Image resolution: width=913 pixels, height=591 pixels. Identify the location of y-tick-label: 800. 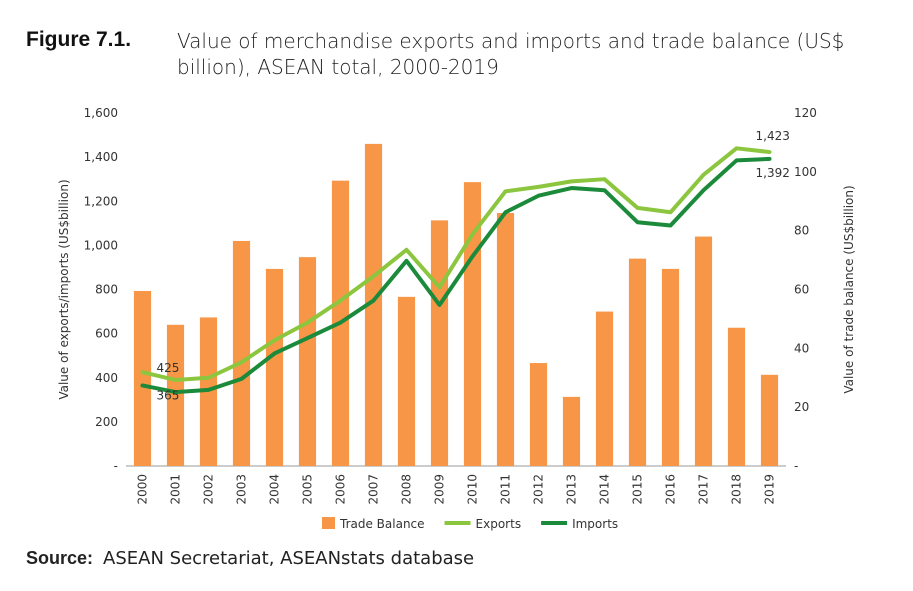
(106, 290).